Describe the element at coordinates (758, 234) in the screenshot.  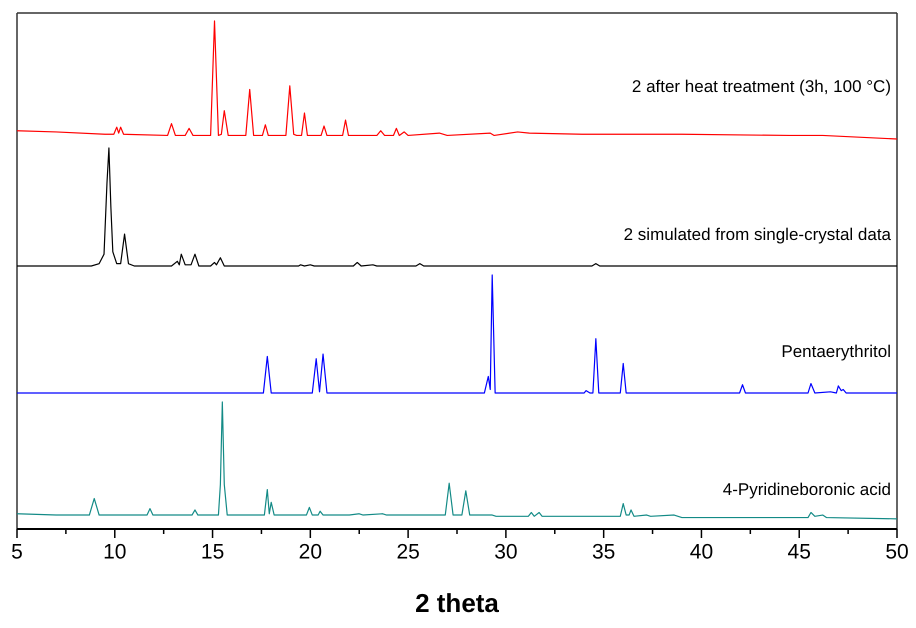
I see `series-label: 2 simulated from single-crystal data` at that location.